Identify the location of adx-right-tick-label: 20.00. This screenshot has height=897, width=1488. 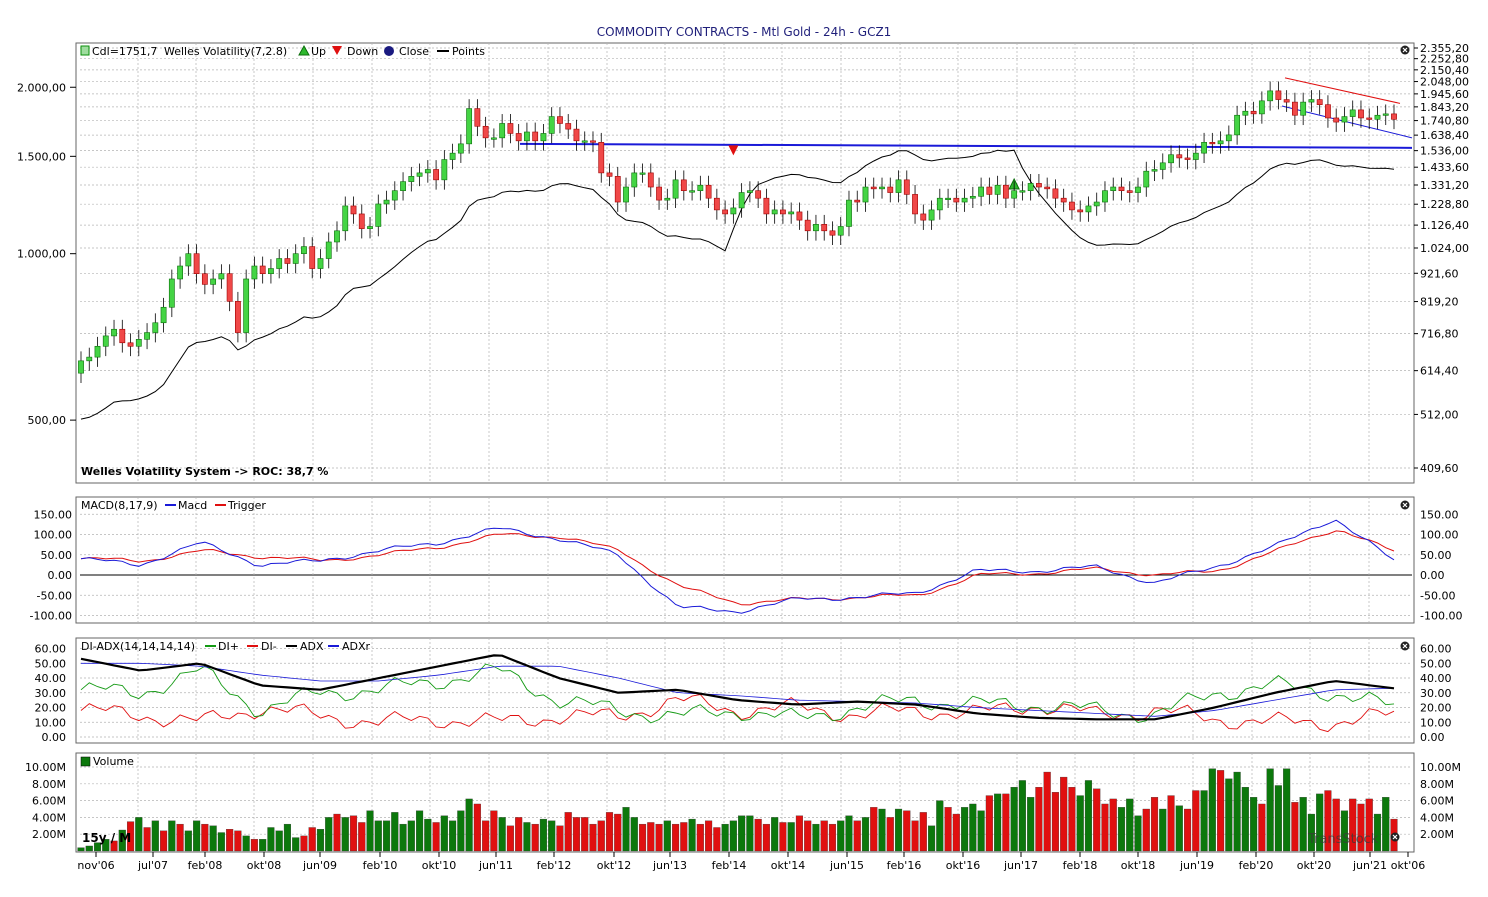
(1436, 708).